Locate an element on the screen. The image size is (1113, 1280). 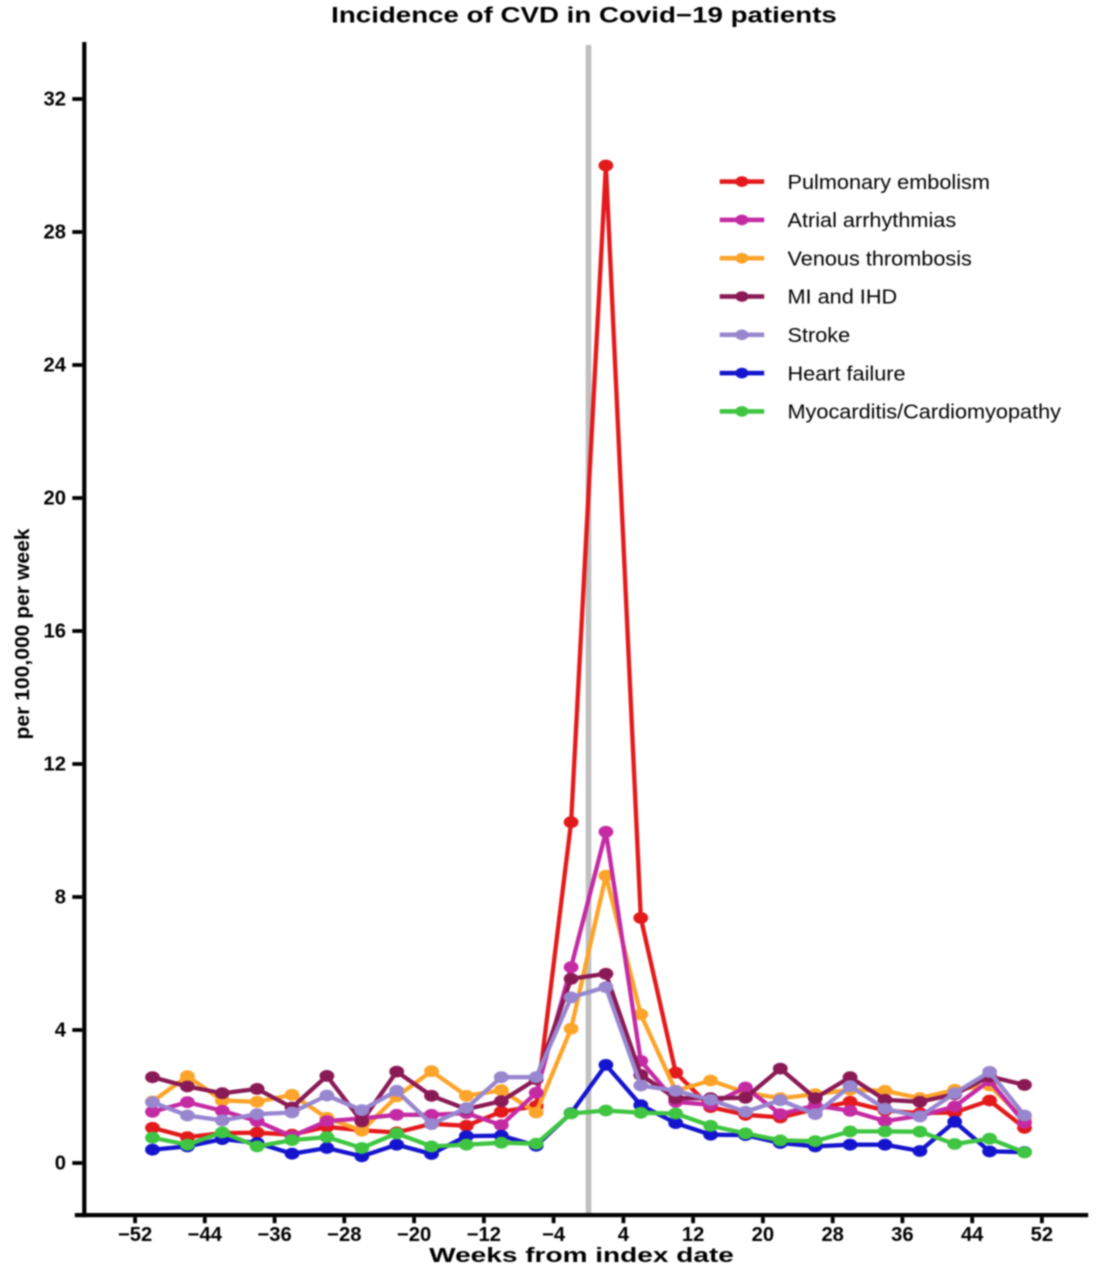
svg-text: per 100,000 per week is located at coordinates (22, 634).